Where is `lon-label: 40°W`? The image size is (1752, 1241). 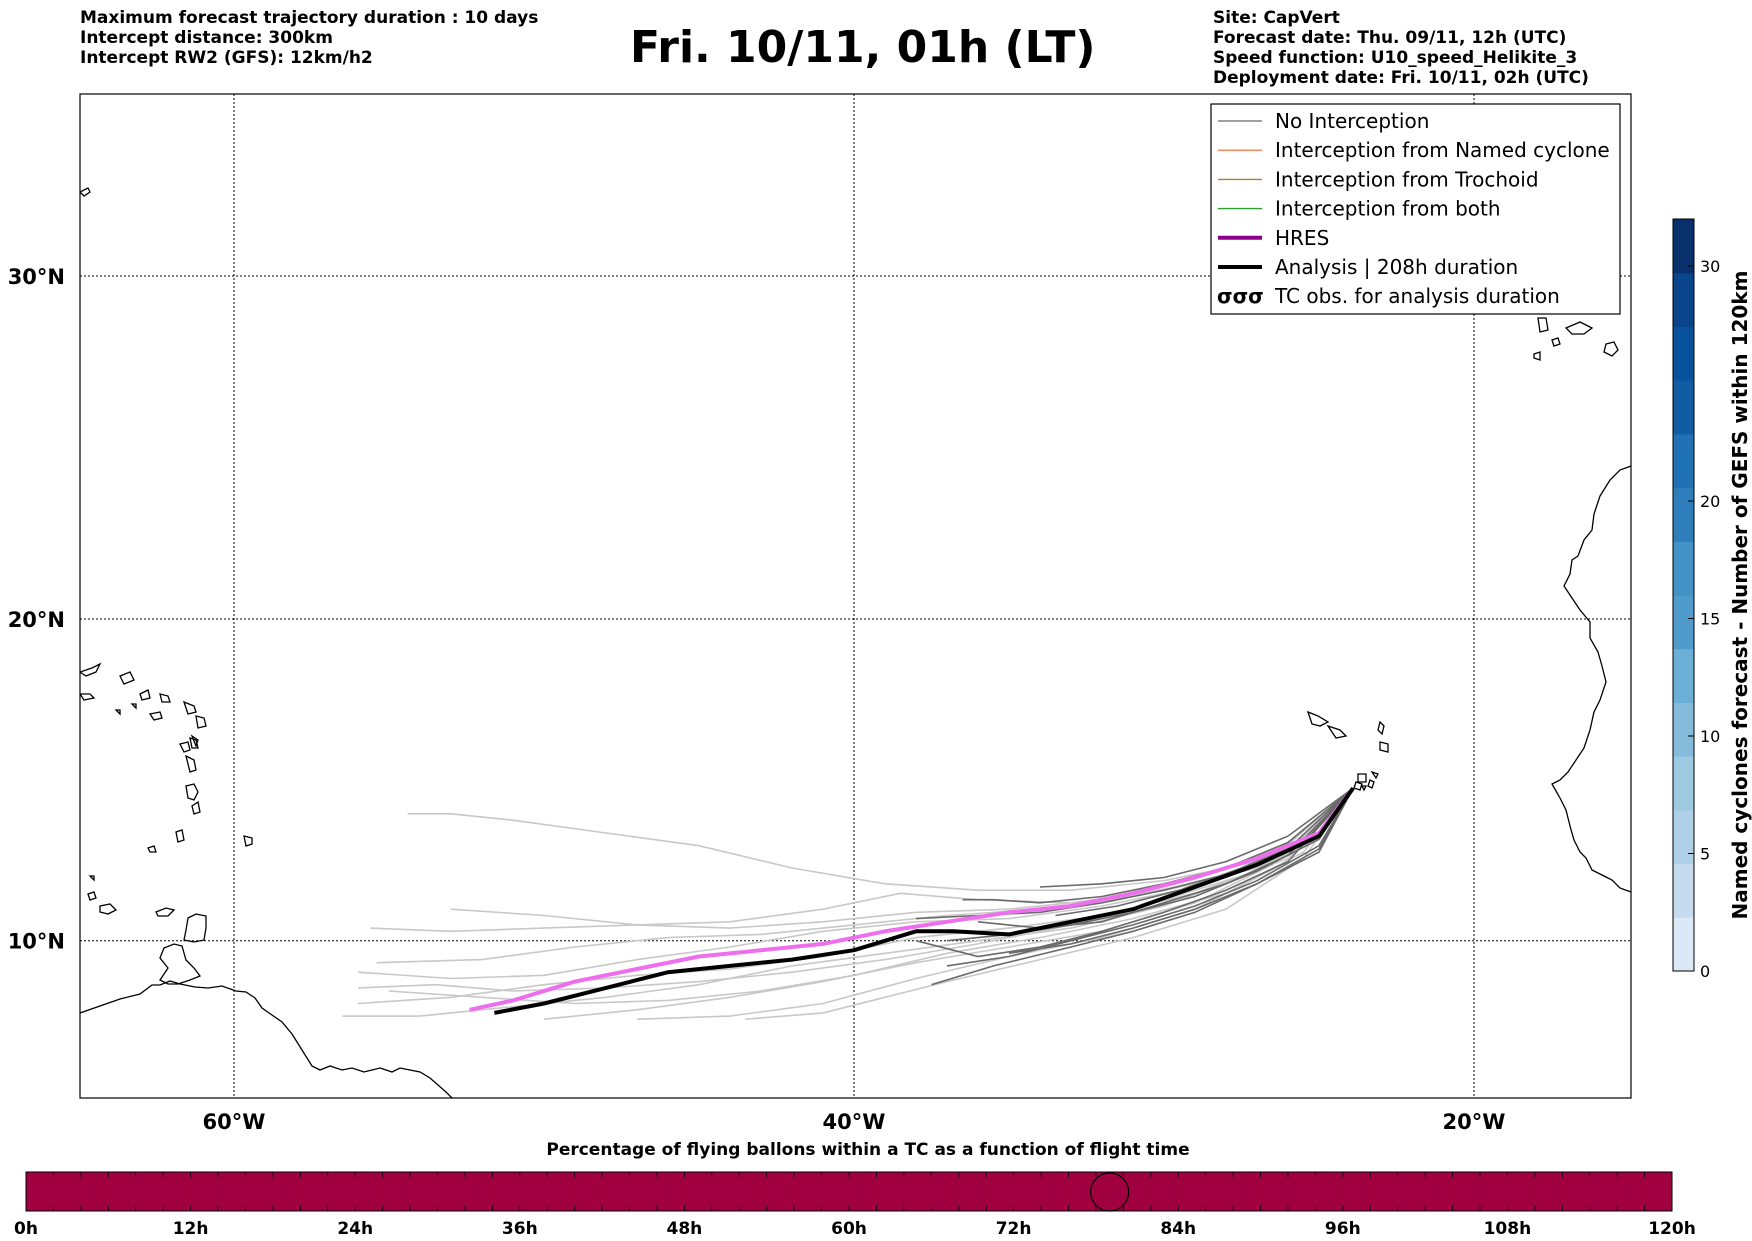 lon-label: 40°W is located at coordinates (854, 1122).